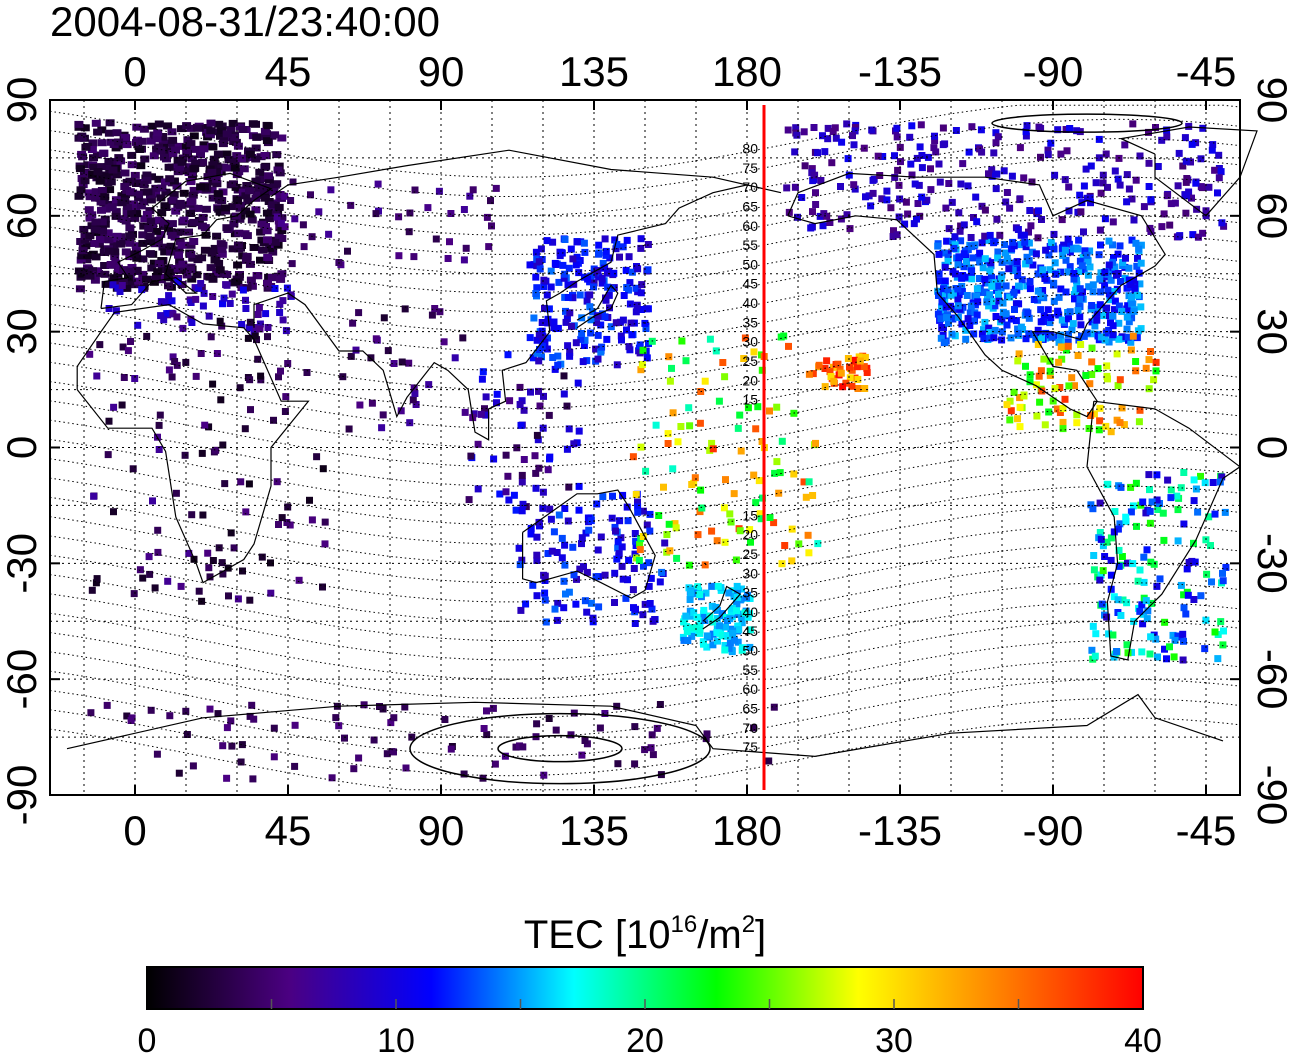  What do you see at coordinates (700, 625) in the screenshot?
I see `tec-point-new-zealand` at bounding box center [700, 625].